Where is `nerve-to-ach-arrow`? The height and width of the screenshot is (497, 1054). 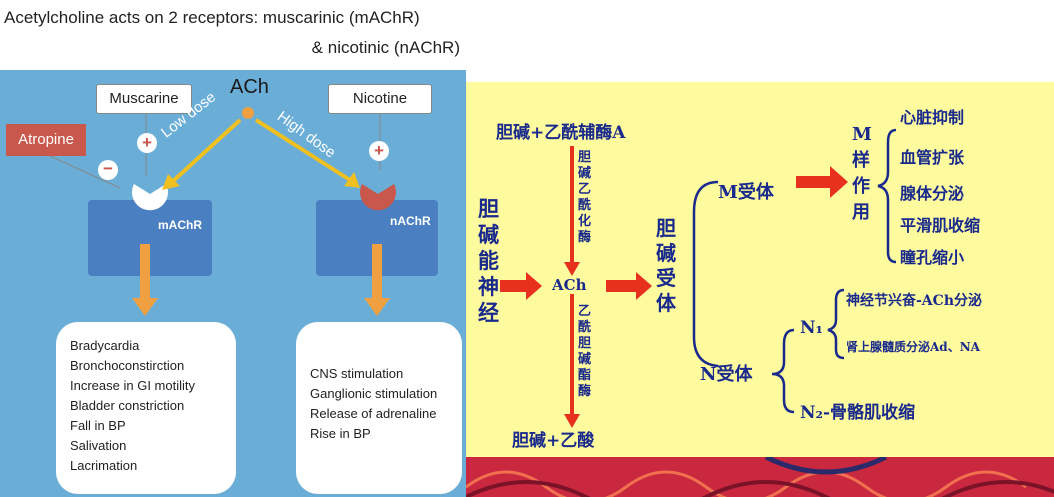
nerve-to-ach-arrow is located at coordinates (521, 286).